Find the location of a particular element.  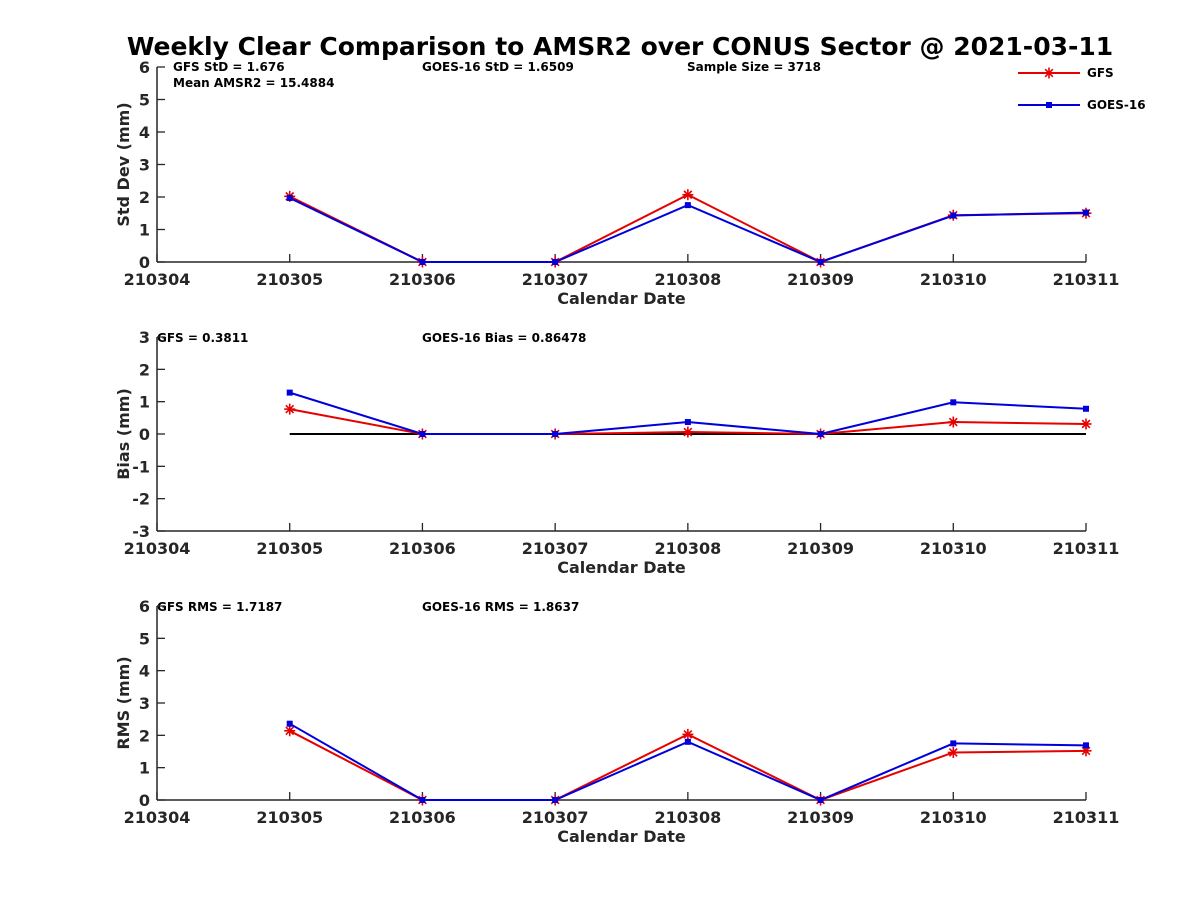

y-tick-label: -2 is located at coordinates (141, 499).